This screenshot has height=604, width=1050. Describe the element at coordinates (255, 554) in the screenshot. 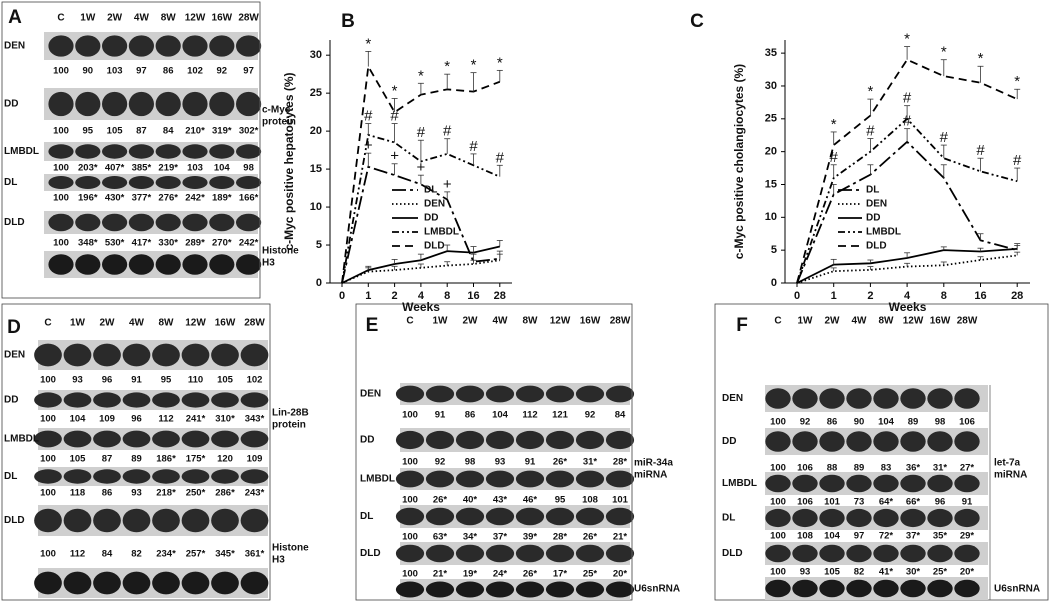

I see `band-value: 361*` at that location.